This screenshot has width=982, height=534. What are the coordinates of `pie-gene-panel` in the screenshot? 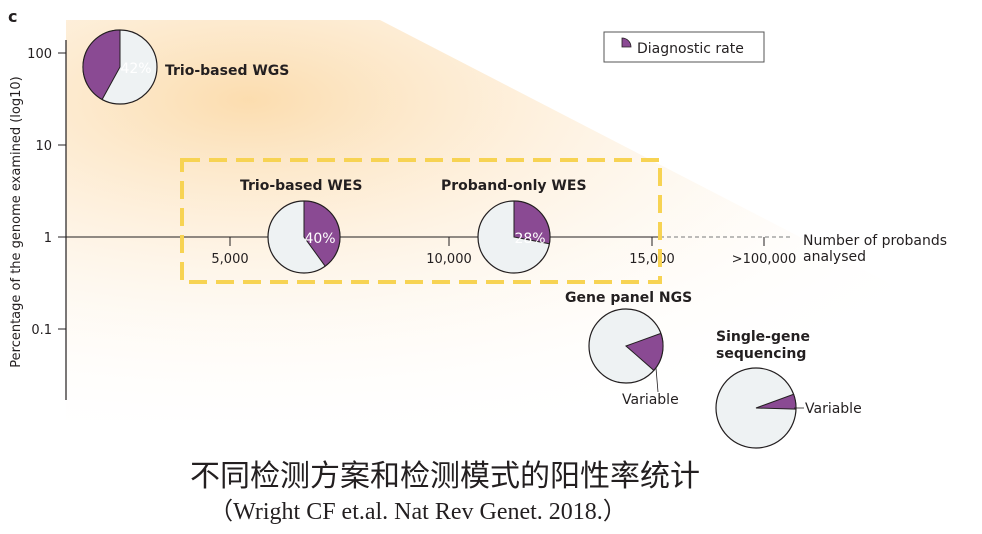 It's located at (626, 346).